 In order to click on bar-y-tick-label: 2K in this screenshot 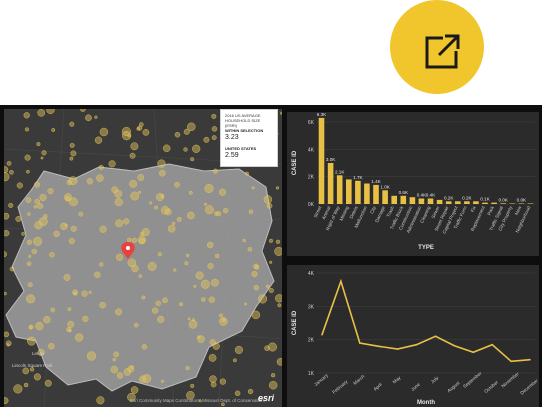, I will do `click(311, 178)`.